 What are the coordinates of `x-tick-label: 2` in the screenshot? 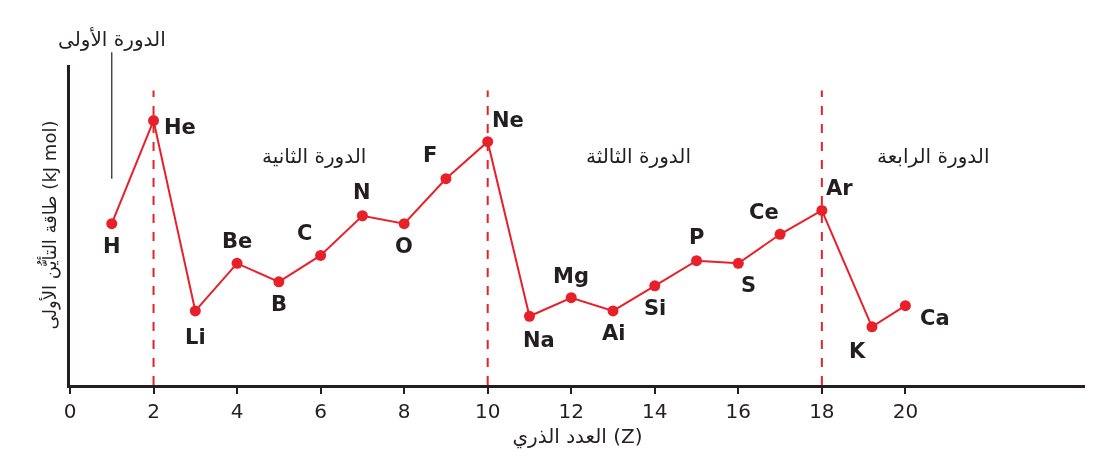 It's located at (153, 410).